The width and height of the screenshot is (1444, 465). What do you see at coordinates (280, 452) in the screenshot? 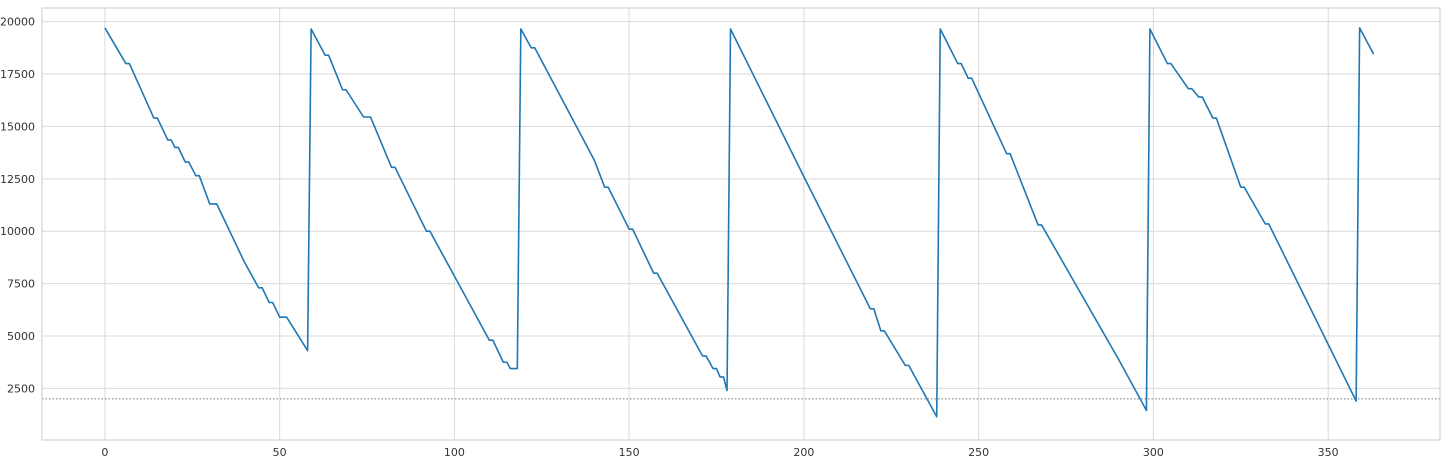
I see `x-tick-label: 50` at bounding box center [280, 452].